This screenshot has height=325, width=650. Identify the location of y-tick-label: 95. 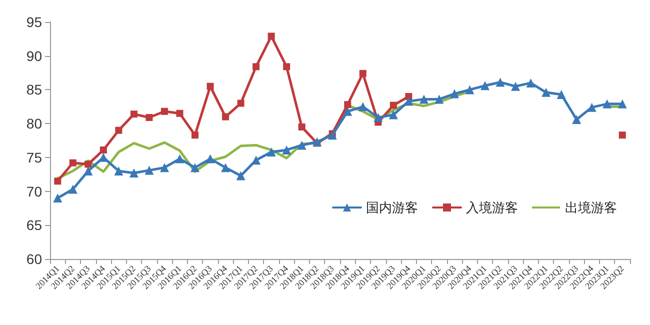
(34, 22).